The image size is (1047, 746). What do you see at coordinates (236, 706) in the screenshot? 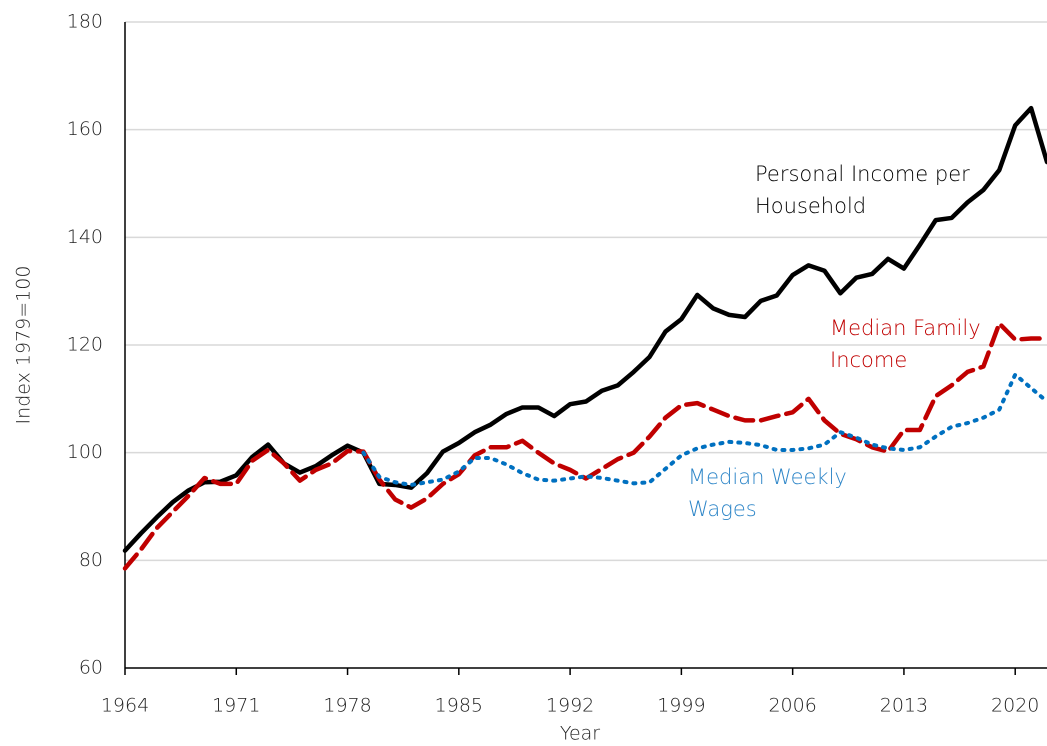
I see `x-tick-label: 1971` at bounding box center [236, 706].